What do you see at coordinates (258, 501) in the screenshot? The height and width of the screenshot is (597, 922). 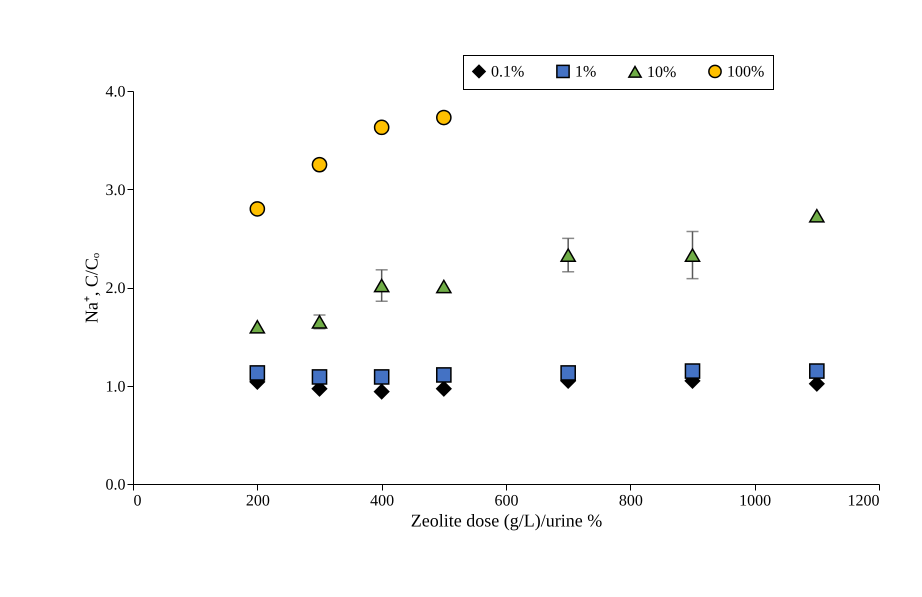 I see `x-tick-label: 200` at bounding box center [258, 501].